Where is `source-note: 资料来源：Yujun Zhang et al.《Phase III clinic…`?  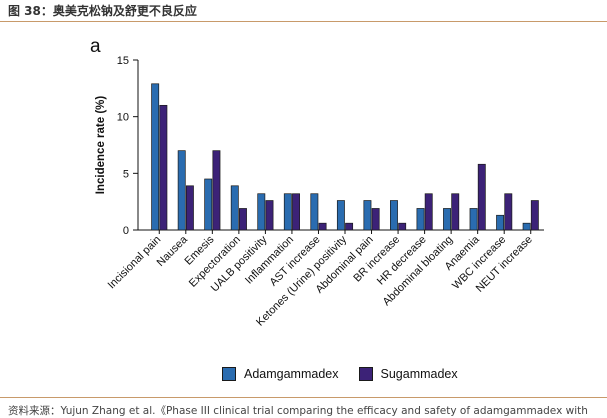 source-note: 资料来源：Yujun Zhang et al.《Phase III clinic… is located at coordinates (298, 411).